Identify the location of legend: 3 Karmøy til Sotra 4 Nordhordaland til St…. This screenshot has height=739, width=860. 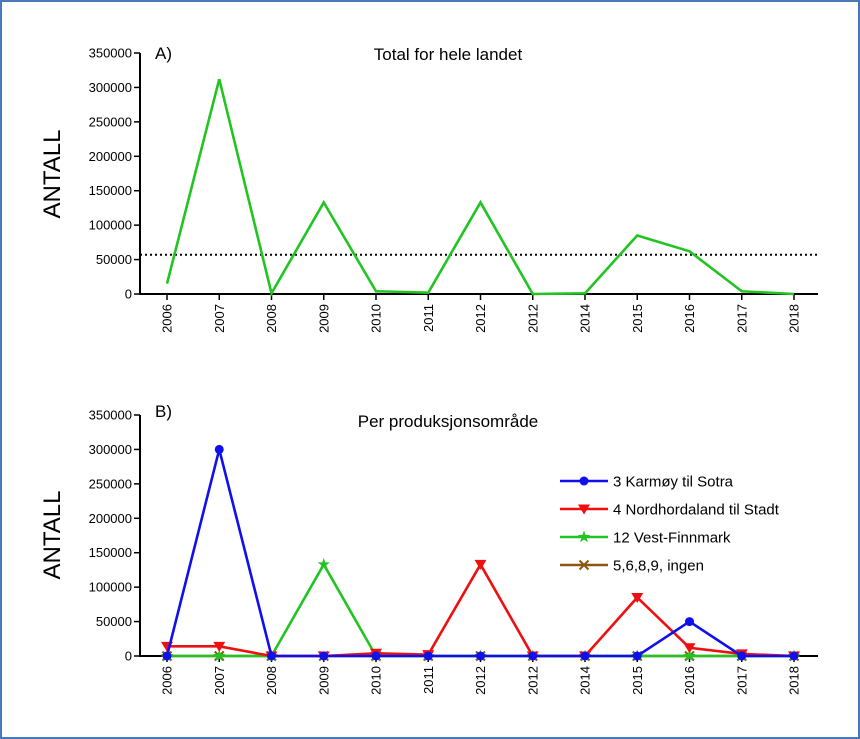
(670, 524).